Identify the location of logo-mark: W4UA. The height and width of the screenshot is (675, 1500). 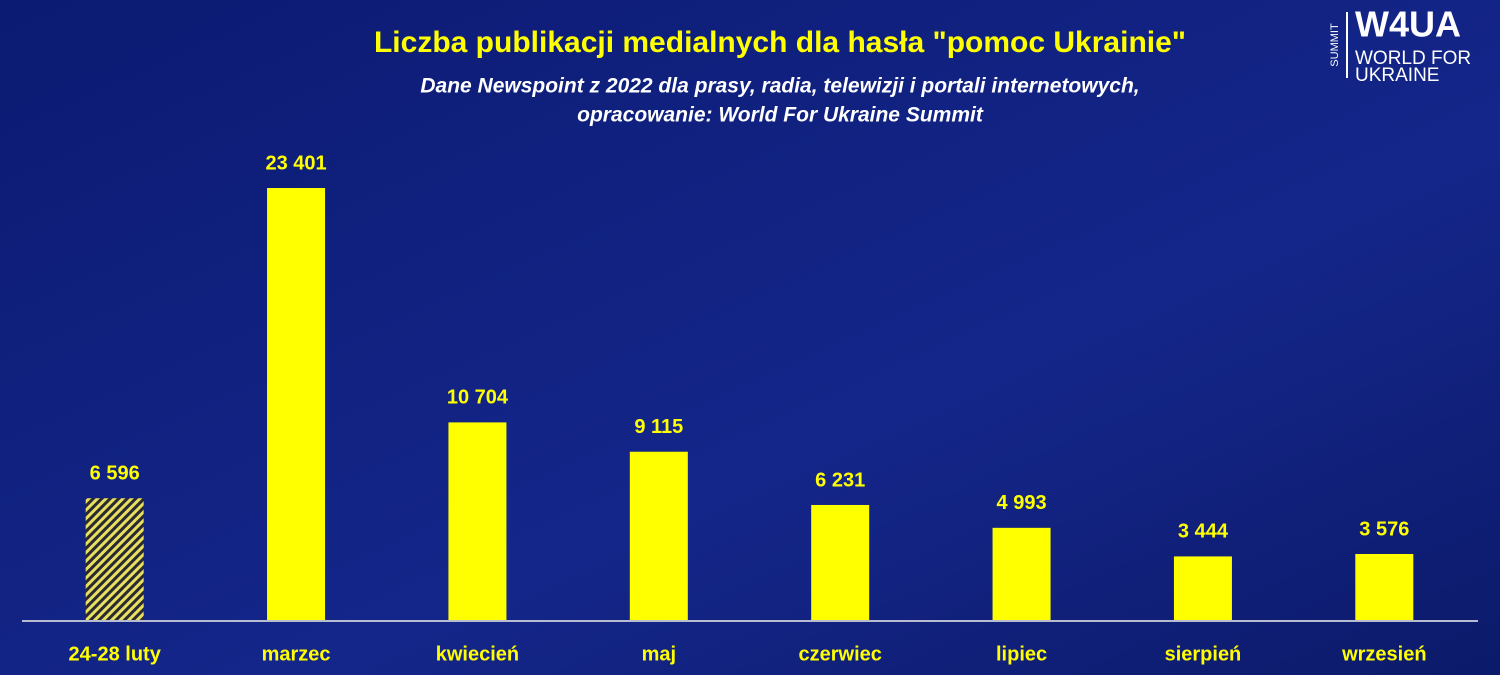
(1408, 24).